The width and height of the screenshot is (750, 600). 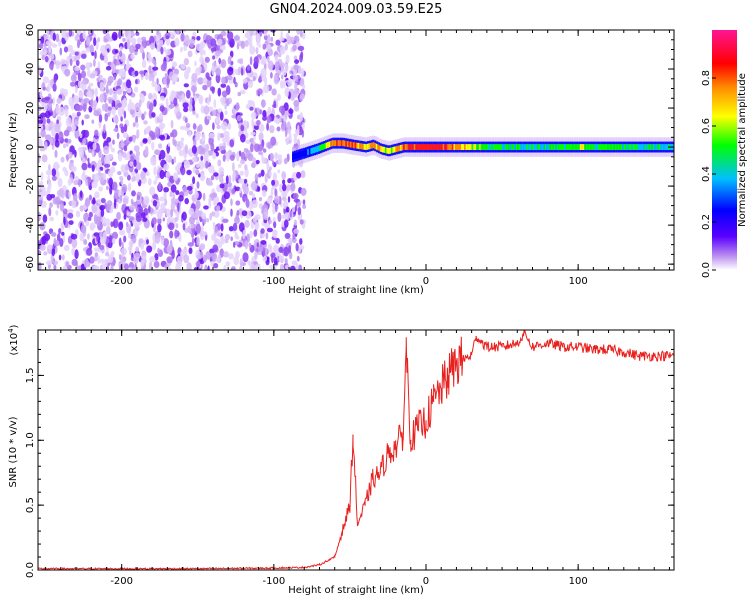 What do you see at coordinates (356, 9) in the screenshot?
I see `chart-title: GN04.2024.009.03.59.E25` at bounding box center [356, 9].